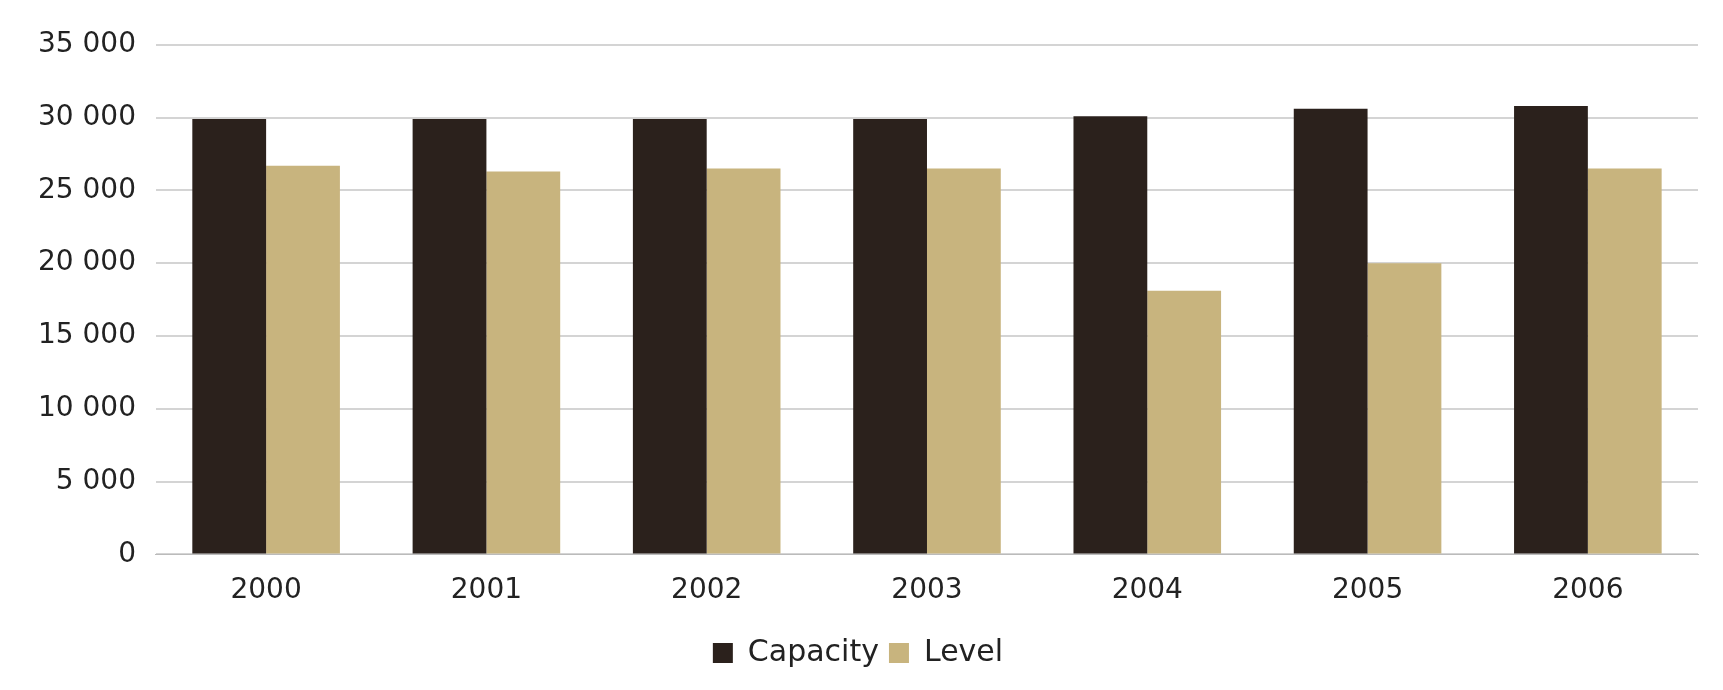 The image size is (1723, 690). Describe the element at coordinates (813, 650) in the screenshot. I see `legend-label: Capacity` at that location.